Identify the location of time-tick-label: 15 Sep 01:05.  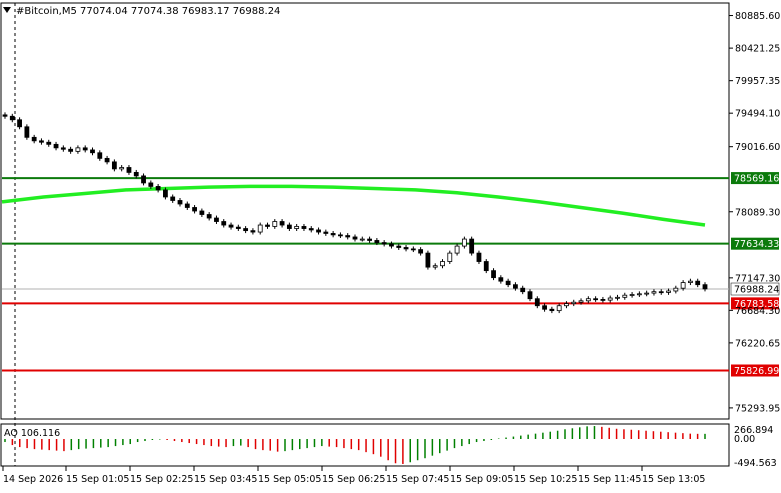
(97, 479).